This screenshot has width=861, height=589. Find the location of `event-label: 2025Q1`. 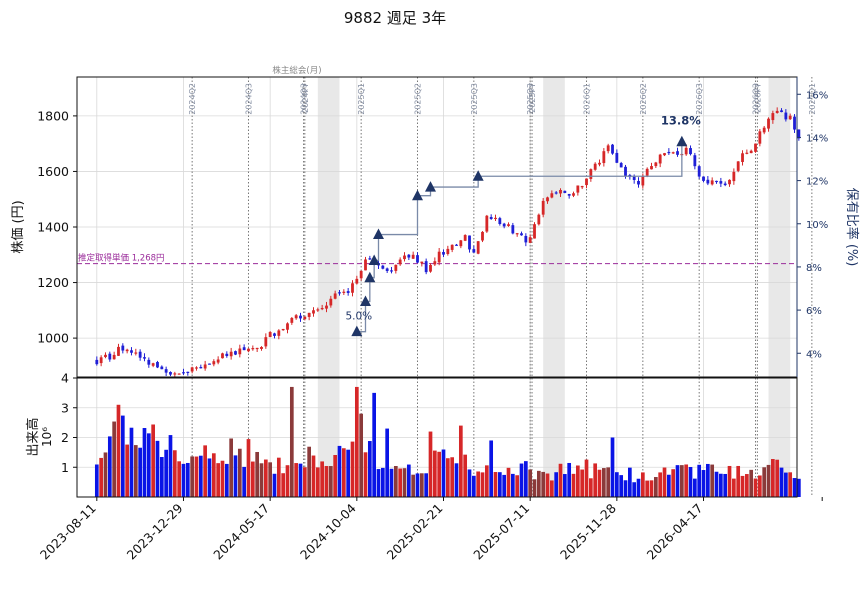

event-label: 2025Q1 is located at coordinates (361, 99).